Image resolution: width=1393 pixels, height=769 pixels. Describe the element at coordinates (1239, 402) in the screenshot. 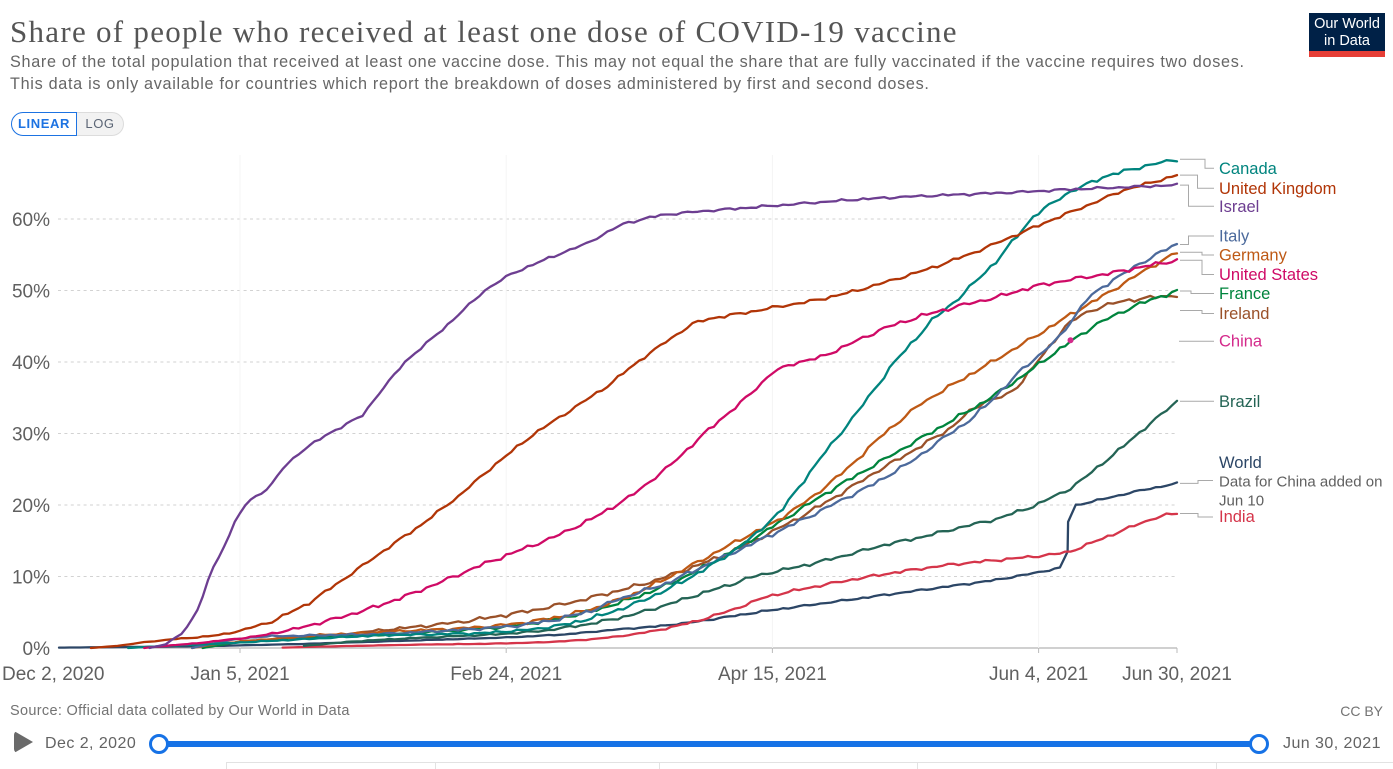

I see `svg-text: Brazil` at that location.